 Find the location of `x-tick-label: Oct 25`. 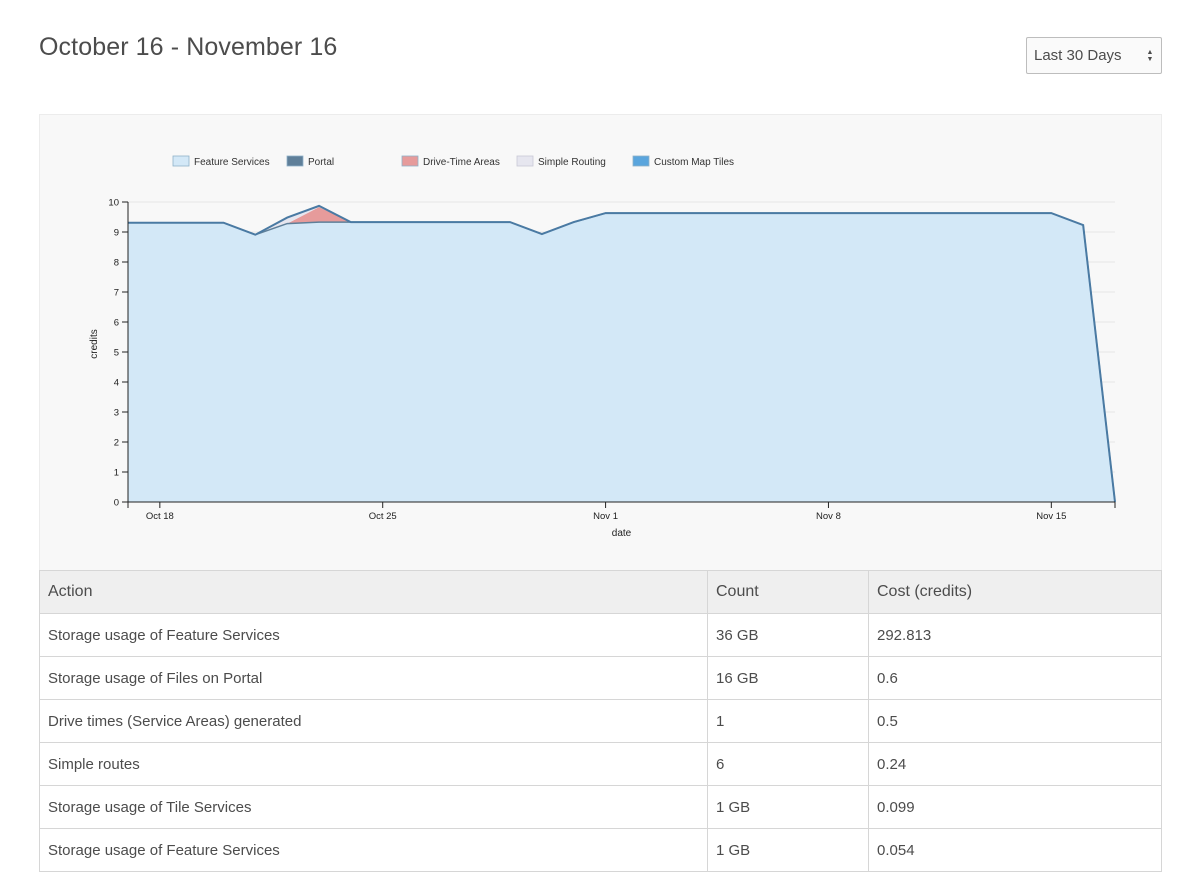

x-tick-label: Oct 25 is located at coordinates (383, 516).